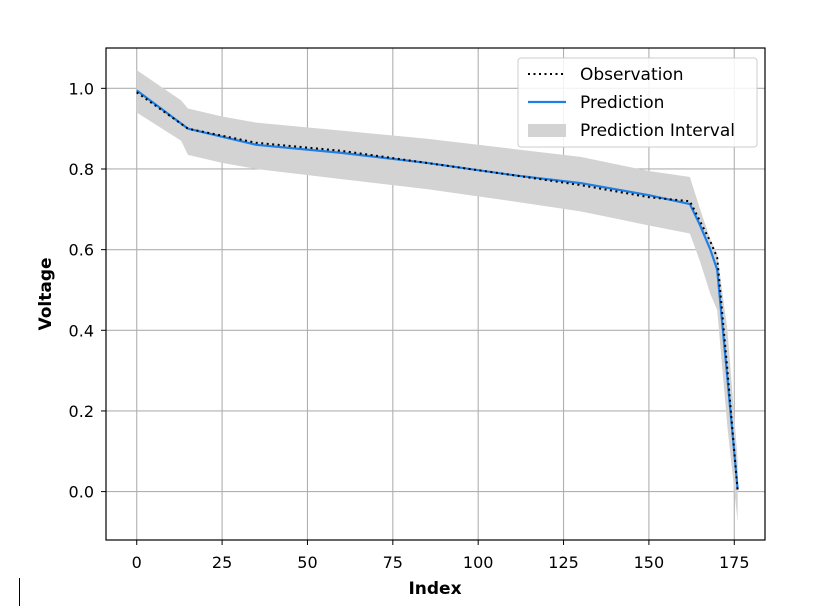 The image size is (816, 616). What do you see at coordinates (81, 250) in the screenshot?
I see `y-tick-label: 0.6` at bounding box center [81, 250].